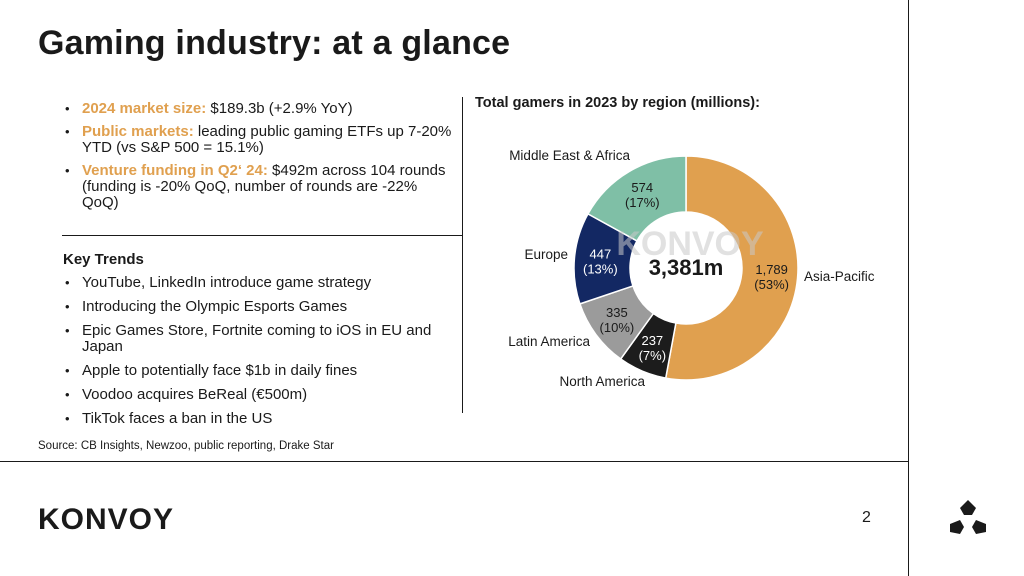 This screenshot has width=1024, height=576. What do you see at coordinates (569, 155) in the screenshot?
I see `legend-label-middle-east-africa: Middle East & Africa` at bounding box center [569, 155].